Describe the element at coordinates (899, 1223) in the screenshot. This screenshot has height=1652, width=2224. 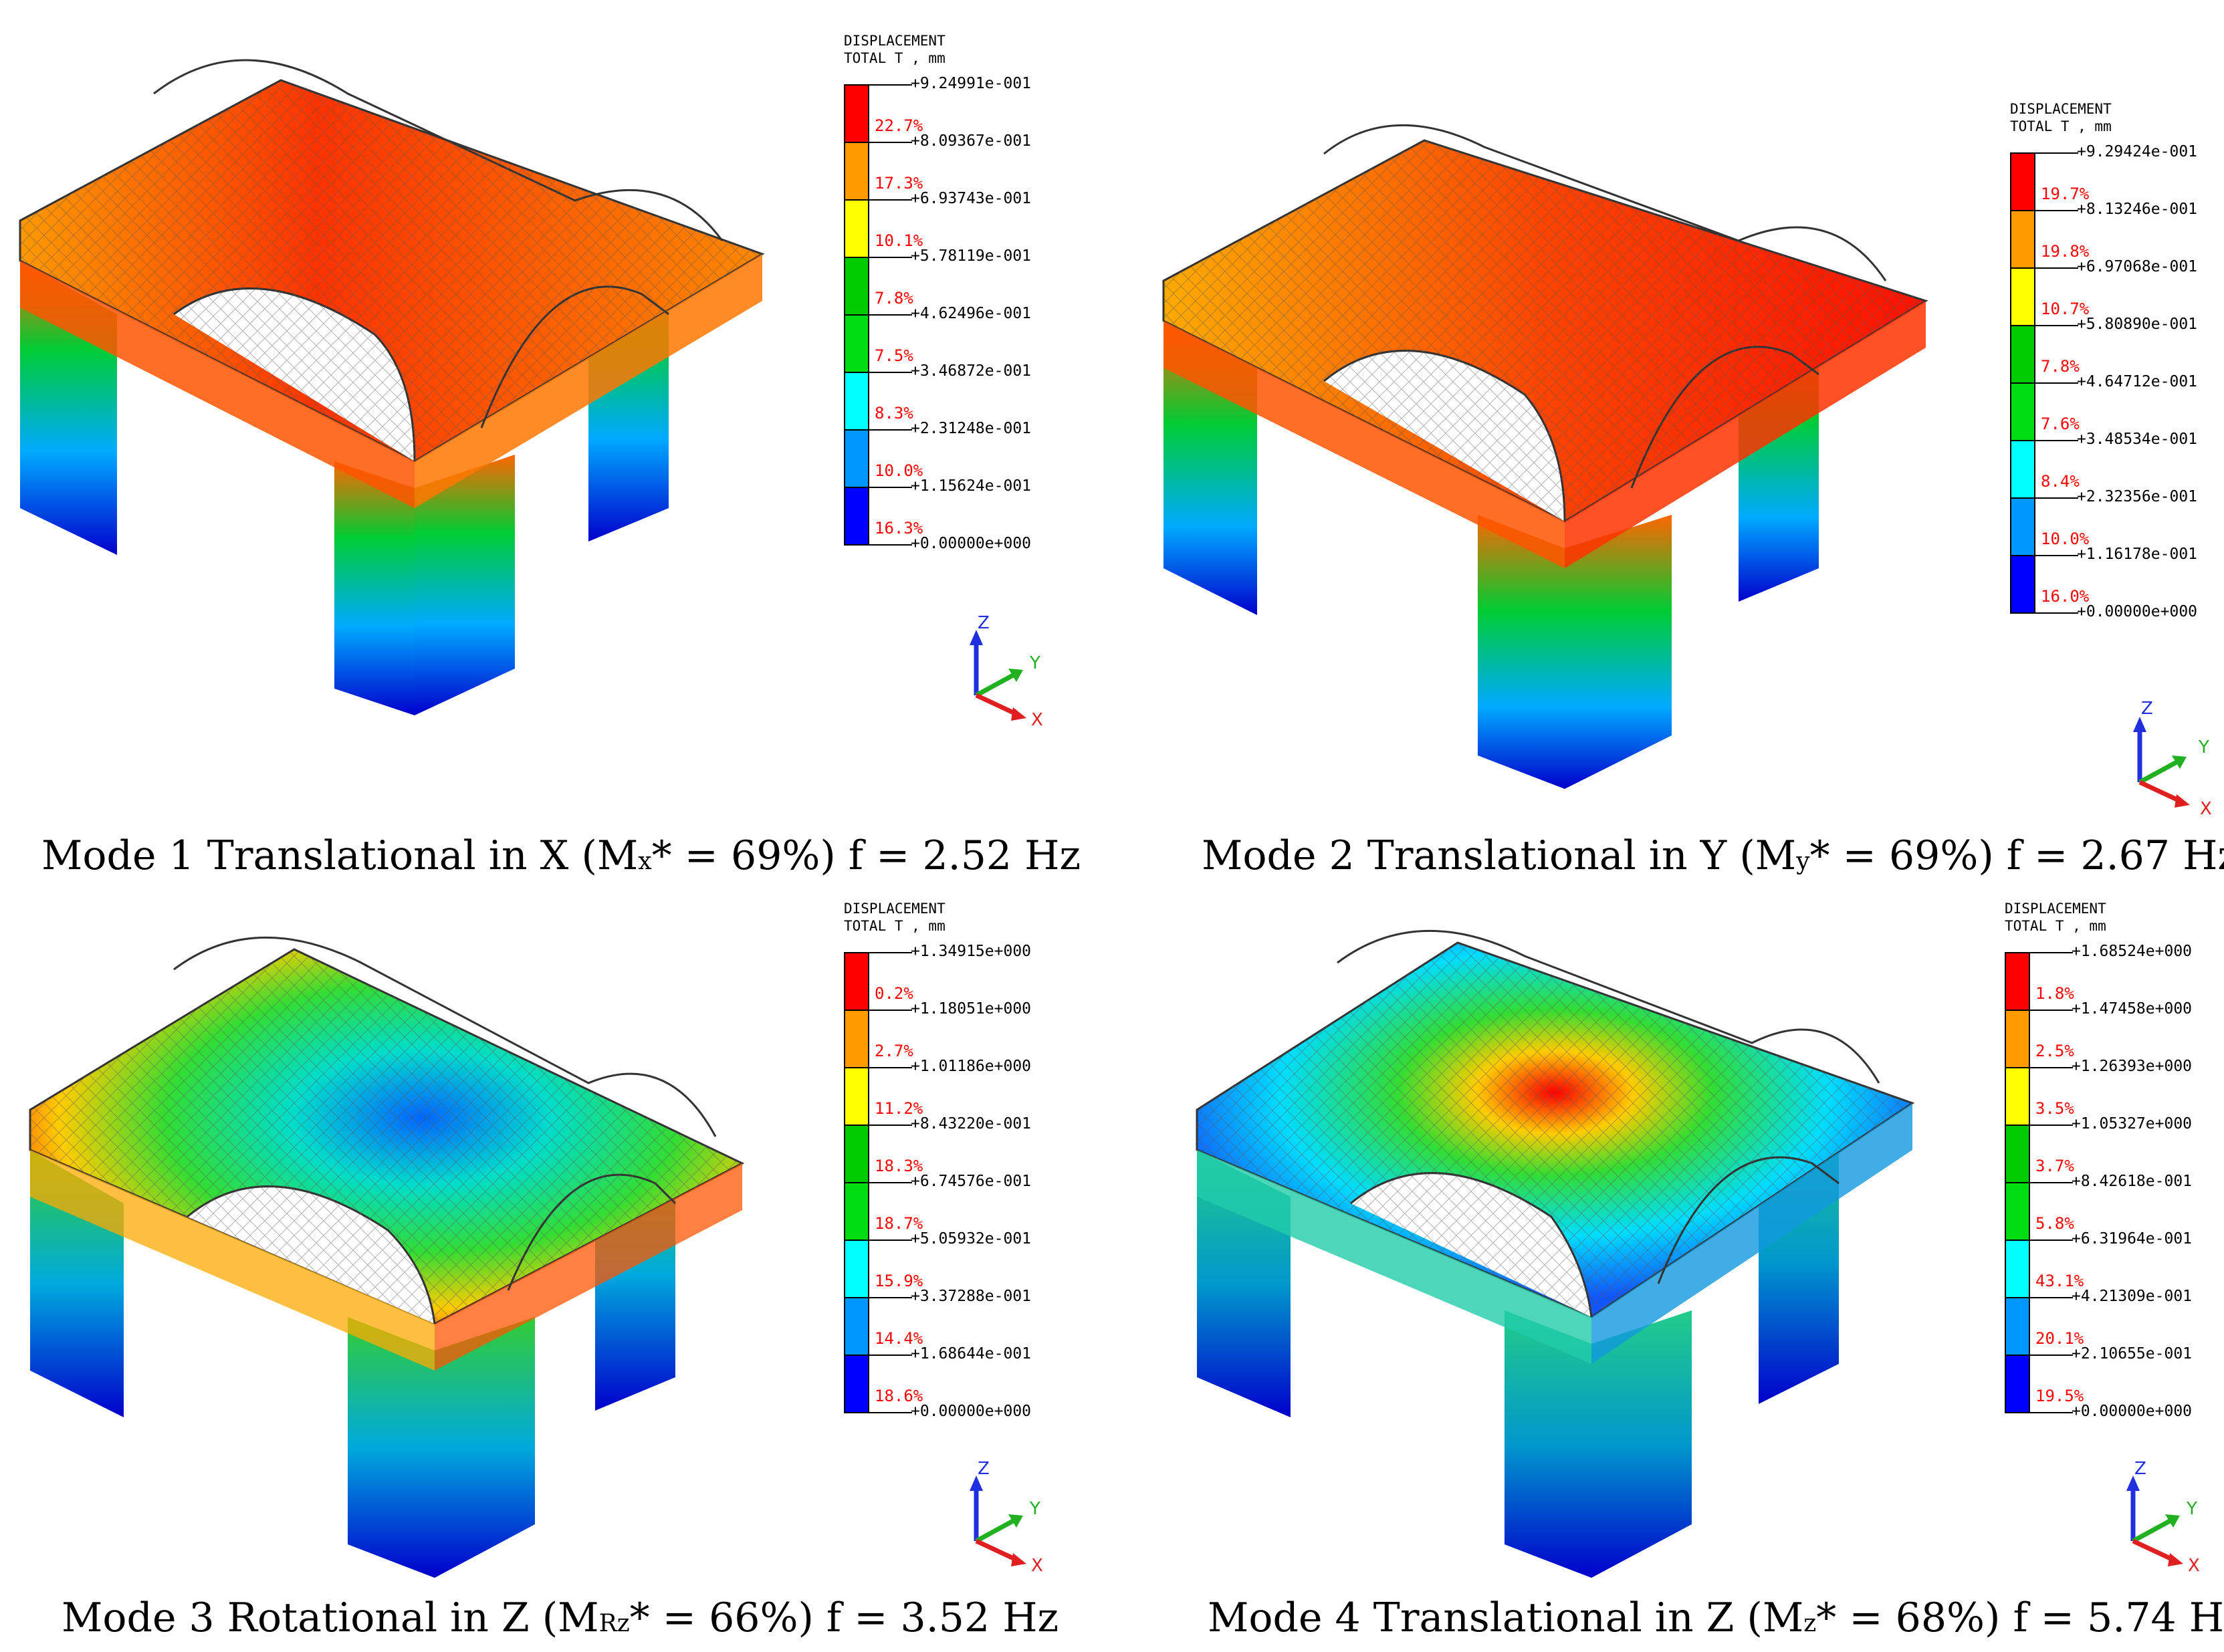
I see `legend-band-percent: 18.7%` at that location.